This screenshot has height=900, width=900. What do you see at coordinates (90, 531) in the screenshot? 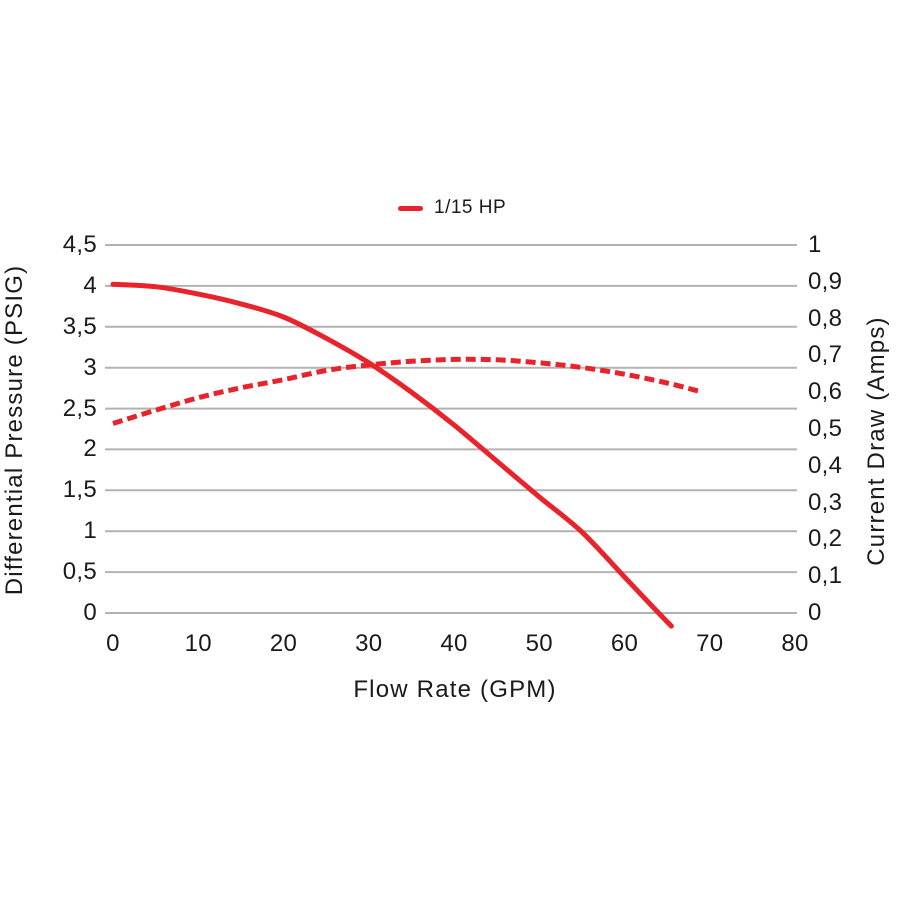
I see `y-left-tick-label: 1` at bounding box center [90, 531].